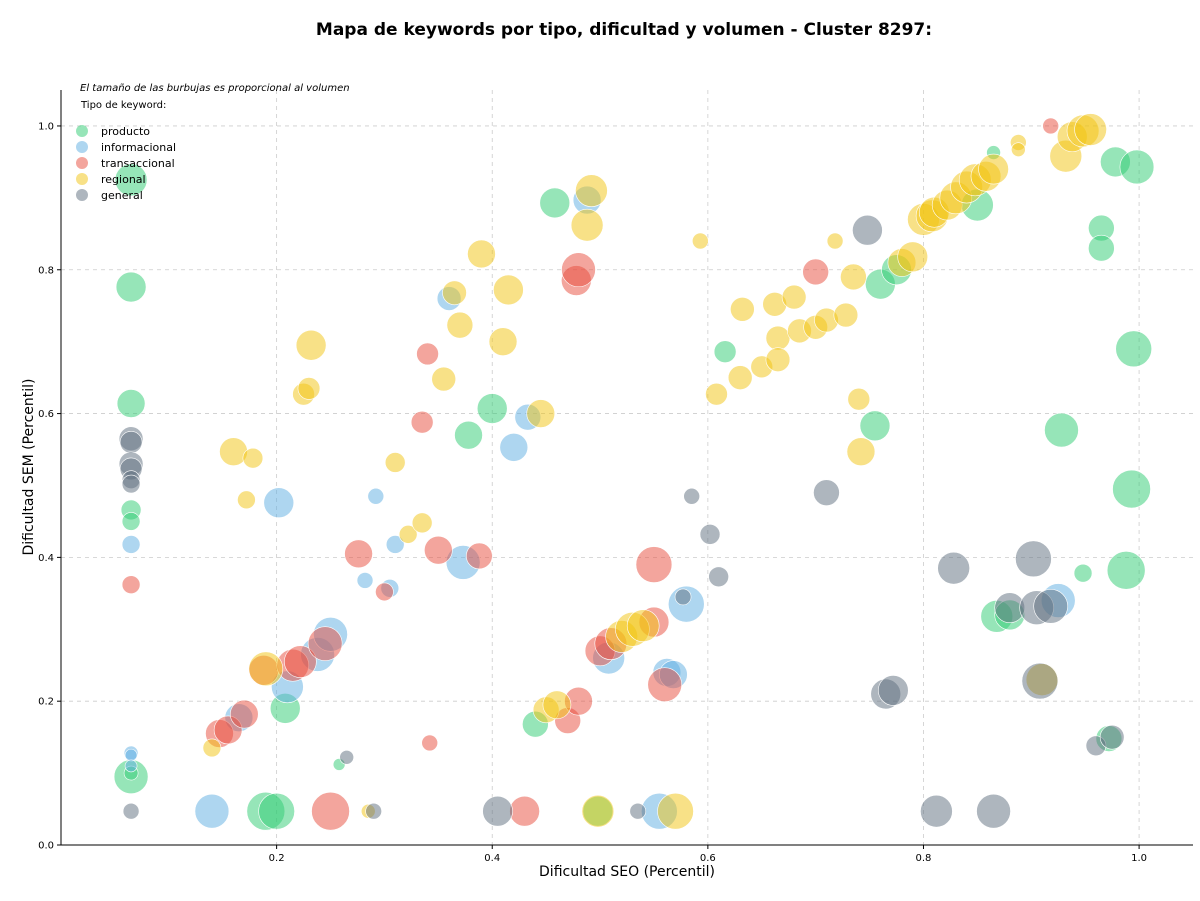  I want to click on y-axis-label: Dificultad SEM (Percentil), so click(29, 467).